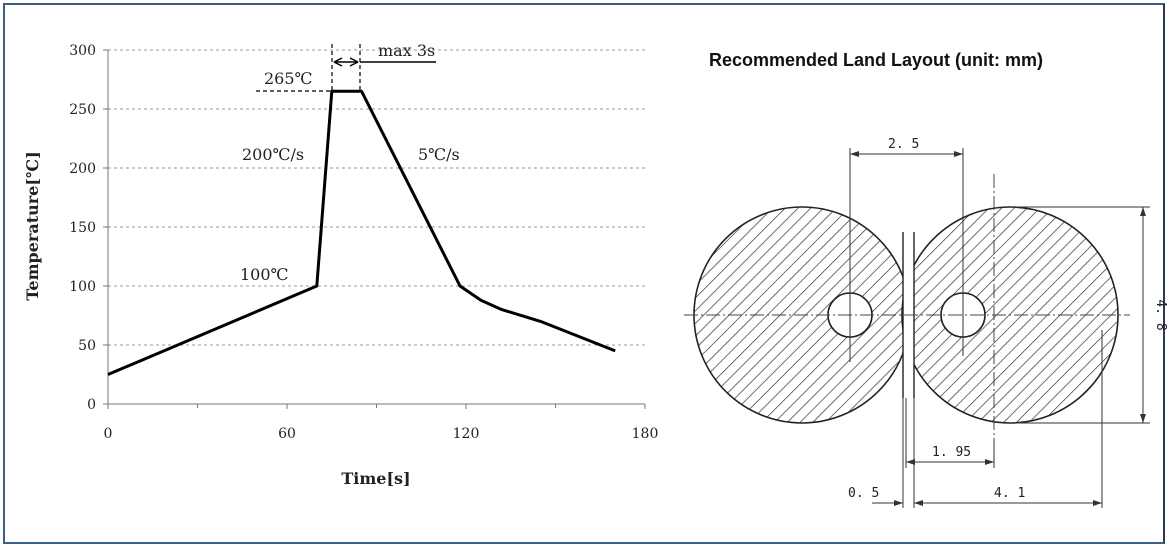 The image size is (1172, 549). What do you see at coordinates (32, 225) in the screenshot?
I see `y-axis-label: Temperature[℃]` at bounding box center [32, 225].